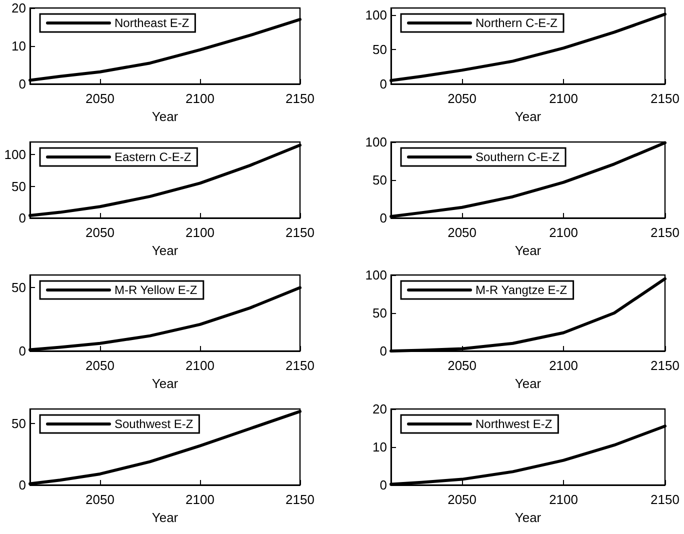  Describe the element at coordinates (156, 290) in the screenshot. I see `text: M-R Yellow E-Z` at that location.